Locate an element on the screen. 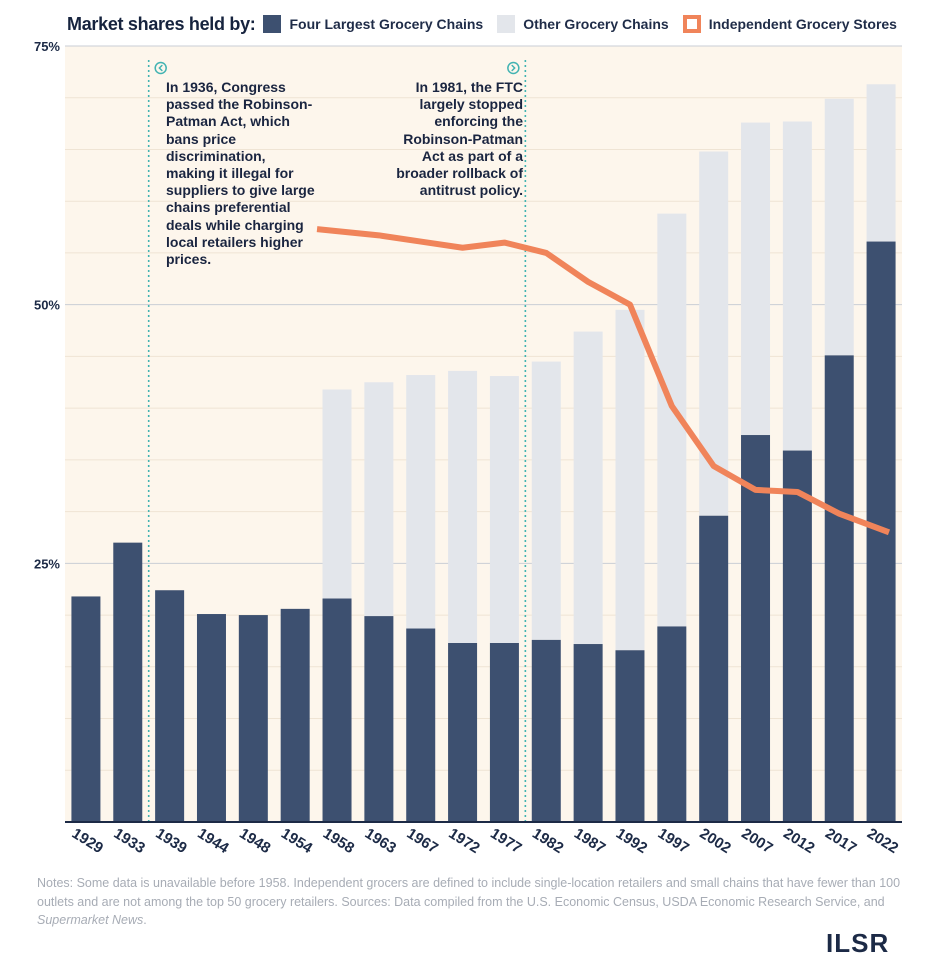  x-tick-label: 1929 is located at coordinates (87, 841).